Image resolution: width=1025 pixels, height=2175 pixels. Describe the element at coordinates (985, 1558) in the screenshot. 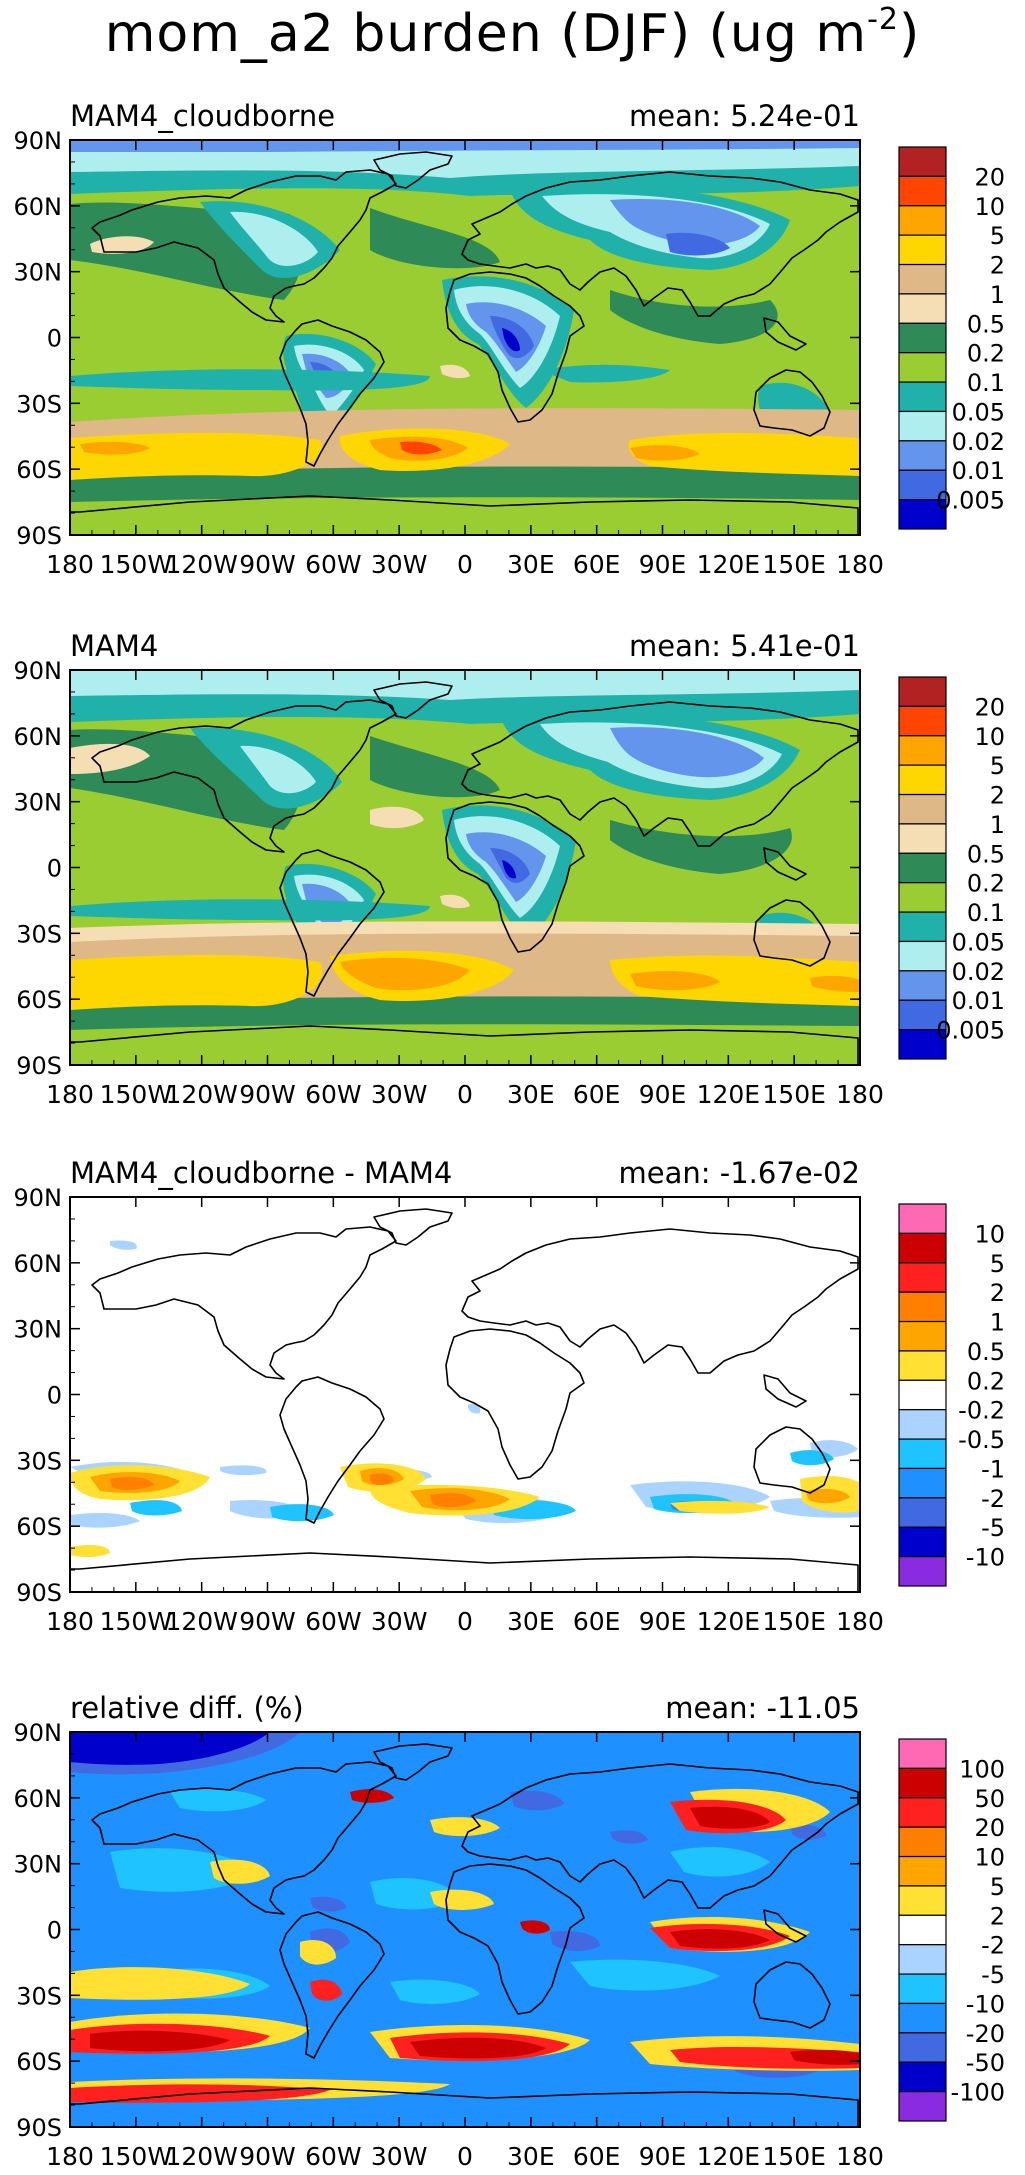

I see `colorbar-label: -10` at that location.